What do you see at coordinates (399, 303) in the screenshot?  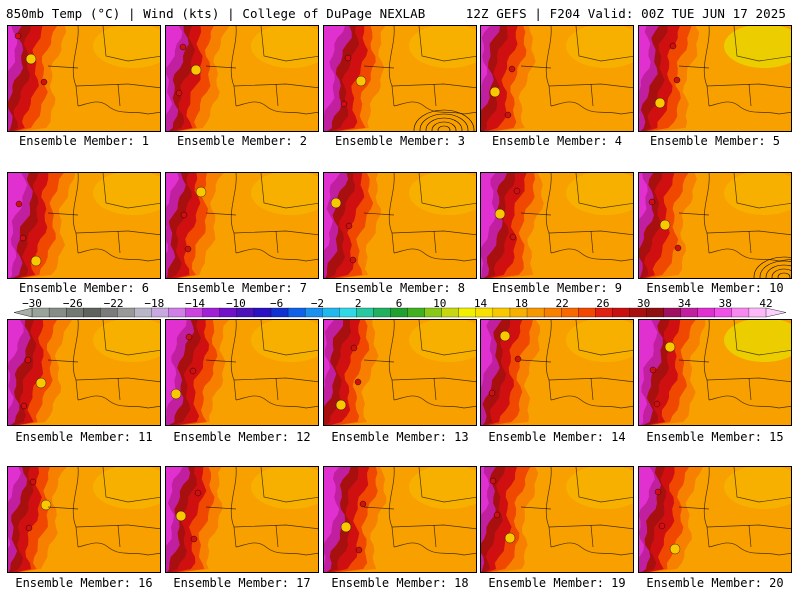 I see `colorbar-tick-label: 6` at bounding box center [399, 303].